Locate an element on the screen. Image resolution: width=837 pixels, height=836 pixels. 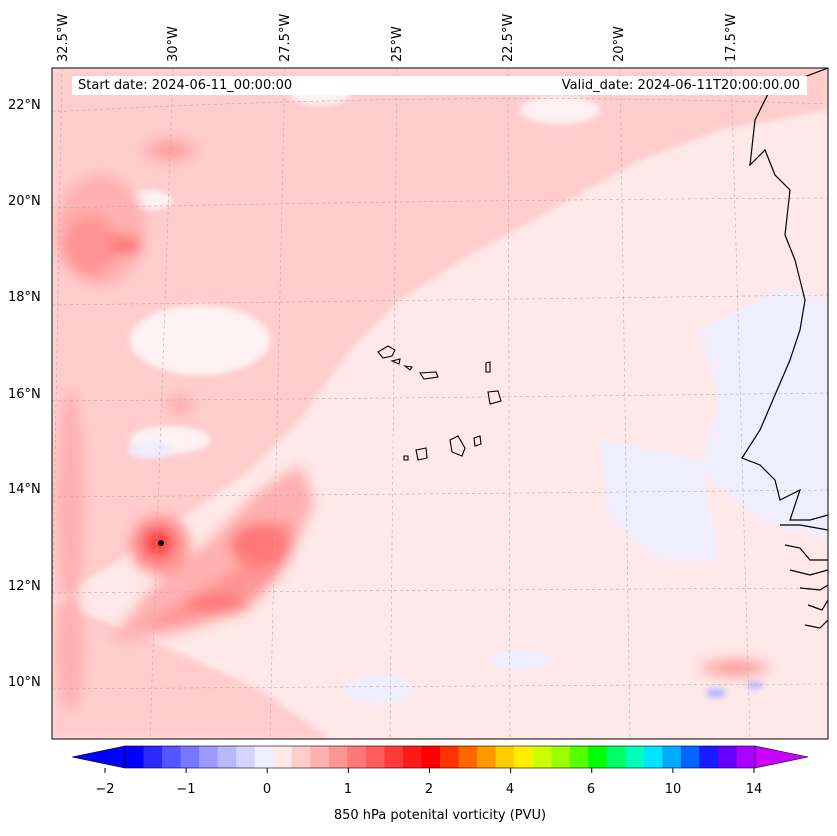
colorbar-tick-label: 10 is located at coordinates (673, 789).